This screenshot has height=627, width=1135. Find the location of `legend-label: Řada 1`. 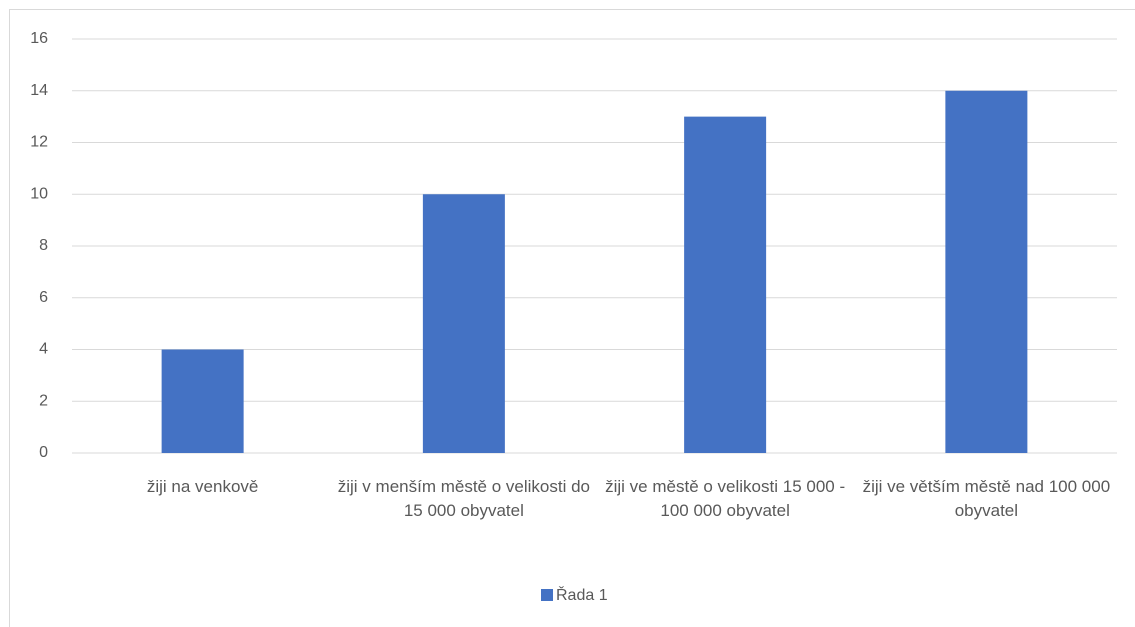

legend-label: Řada 1 is located at coordinates (582, 594).